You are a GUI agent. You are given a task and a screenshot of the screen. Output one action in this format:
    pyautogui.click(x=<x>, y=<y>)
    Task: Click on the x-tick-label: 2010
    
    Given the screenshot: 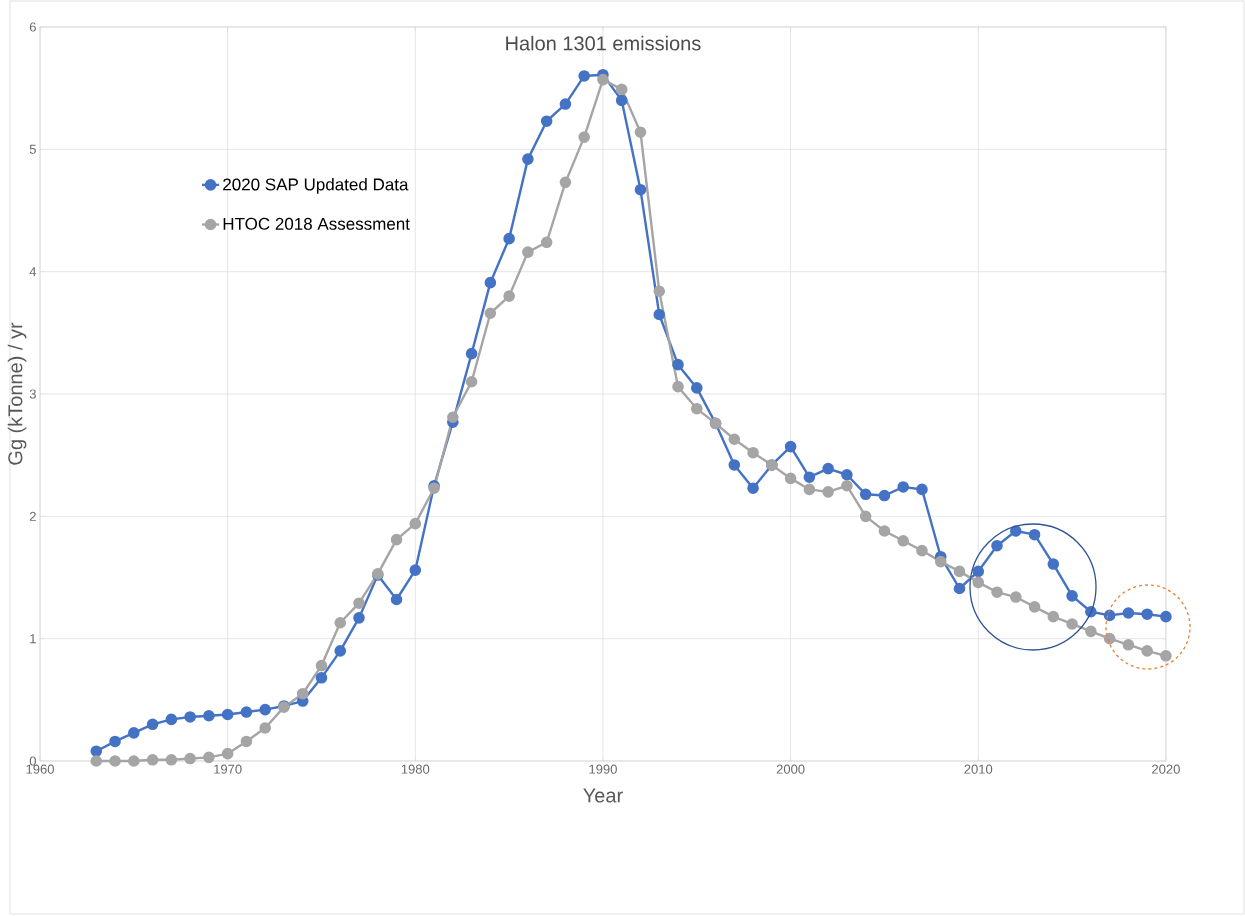 What is the action you would take?
    pyautogui.click(x=978, y=769)
    